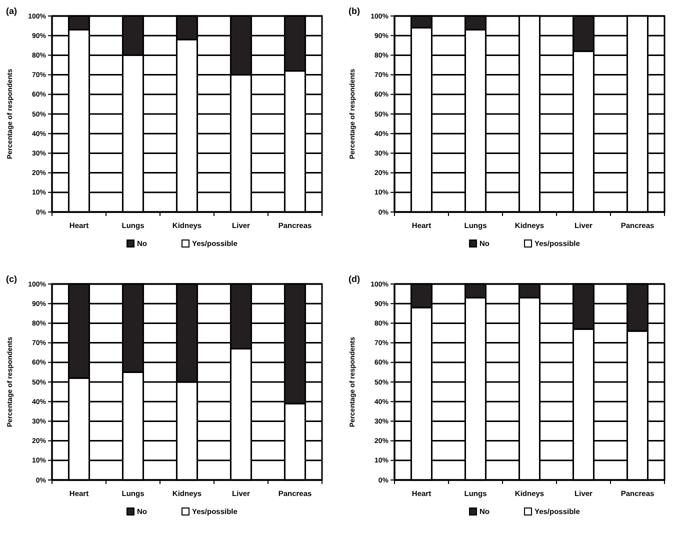  What do you see at coordinates (11, 279) in the screenshot?
I see `chart-title: (c)` at bounding box center [11, 279].